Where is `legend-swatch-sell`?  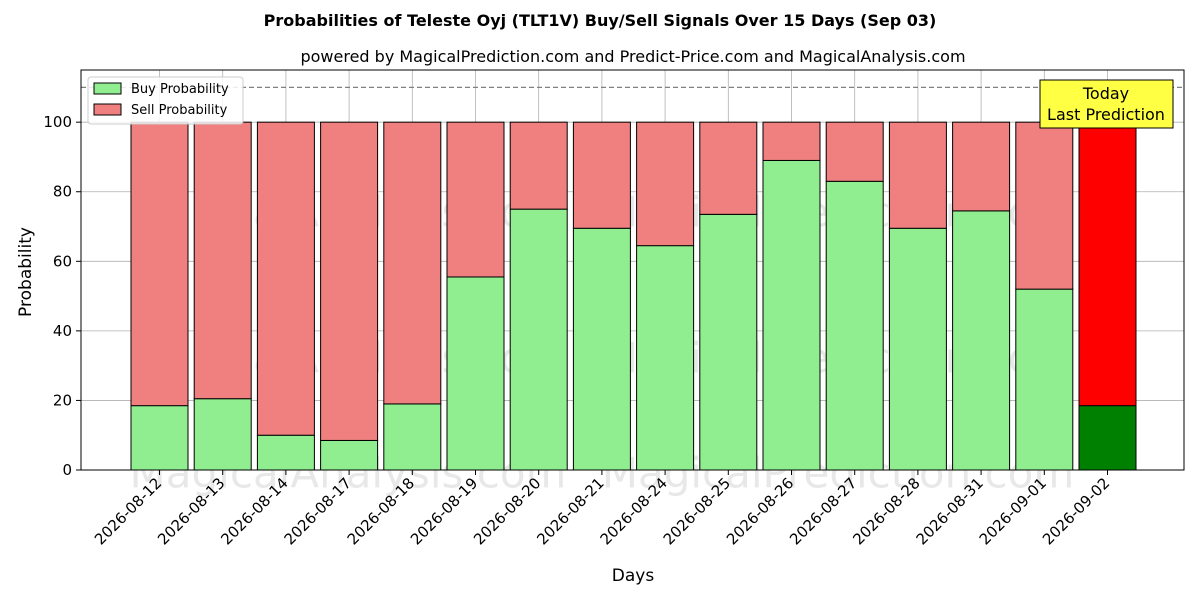
legend-swatch-sell is located at coordinates (107, 109).